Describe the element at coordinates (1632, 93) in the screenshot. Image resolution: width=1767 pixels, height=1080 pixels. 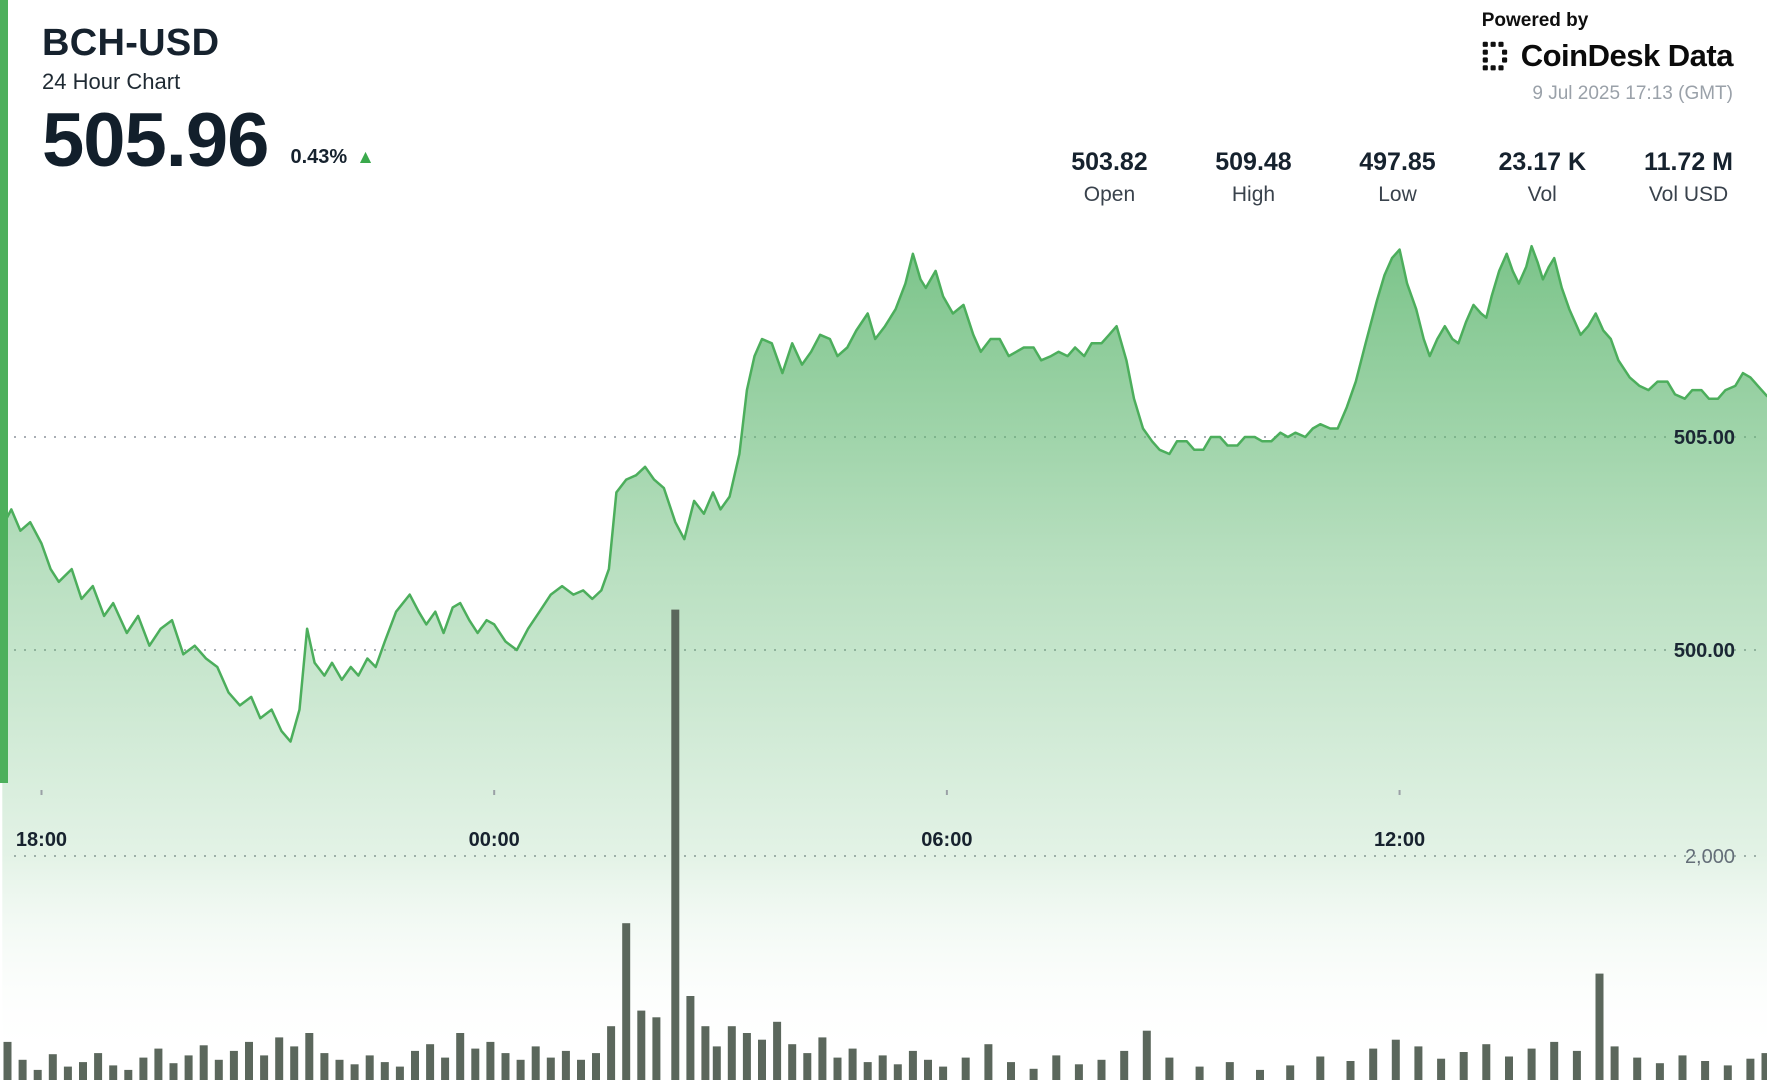
I see `timestamp: 9 Jul 2025 17:13 (GMT)` at that location.